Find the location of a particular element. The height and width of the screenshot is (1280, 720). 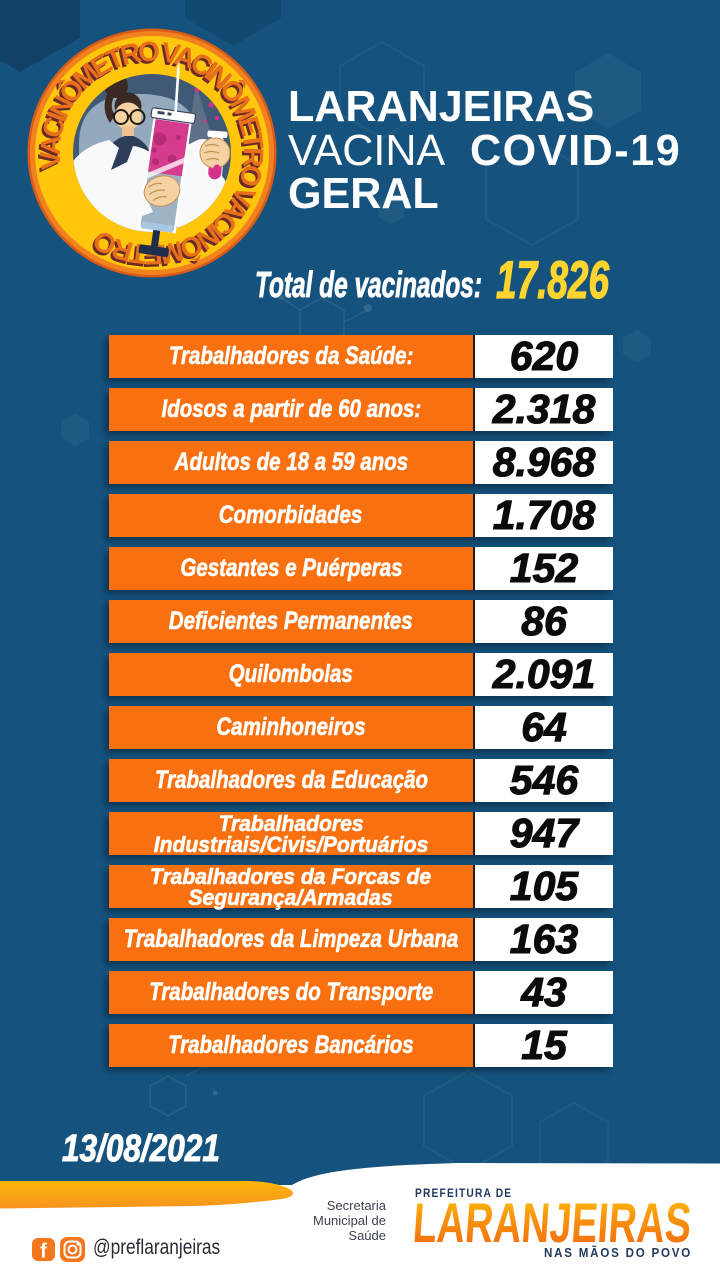

svg-text: LARANJEIRAS is located at coordinates (552, 1222).